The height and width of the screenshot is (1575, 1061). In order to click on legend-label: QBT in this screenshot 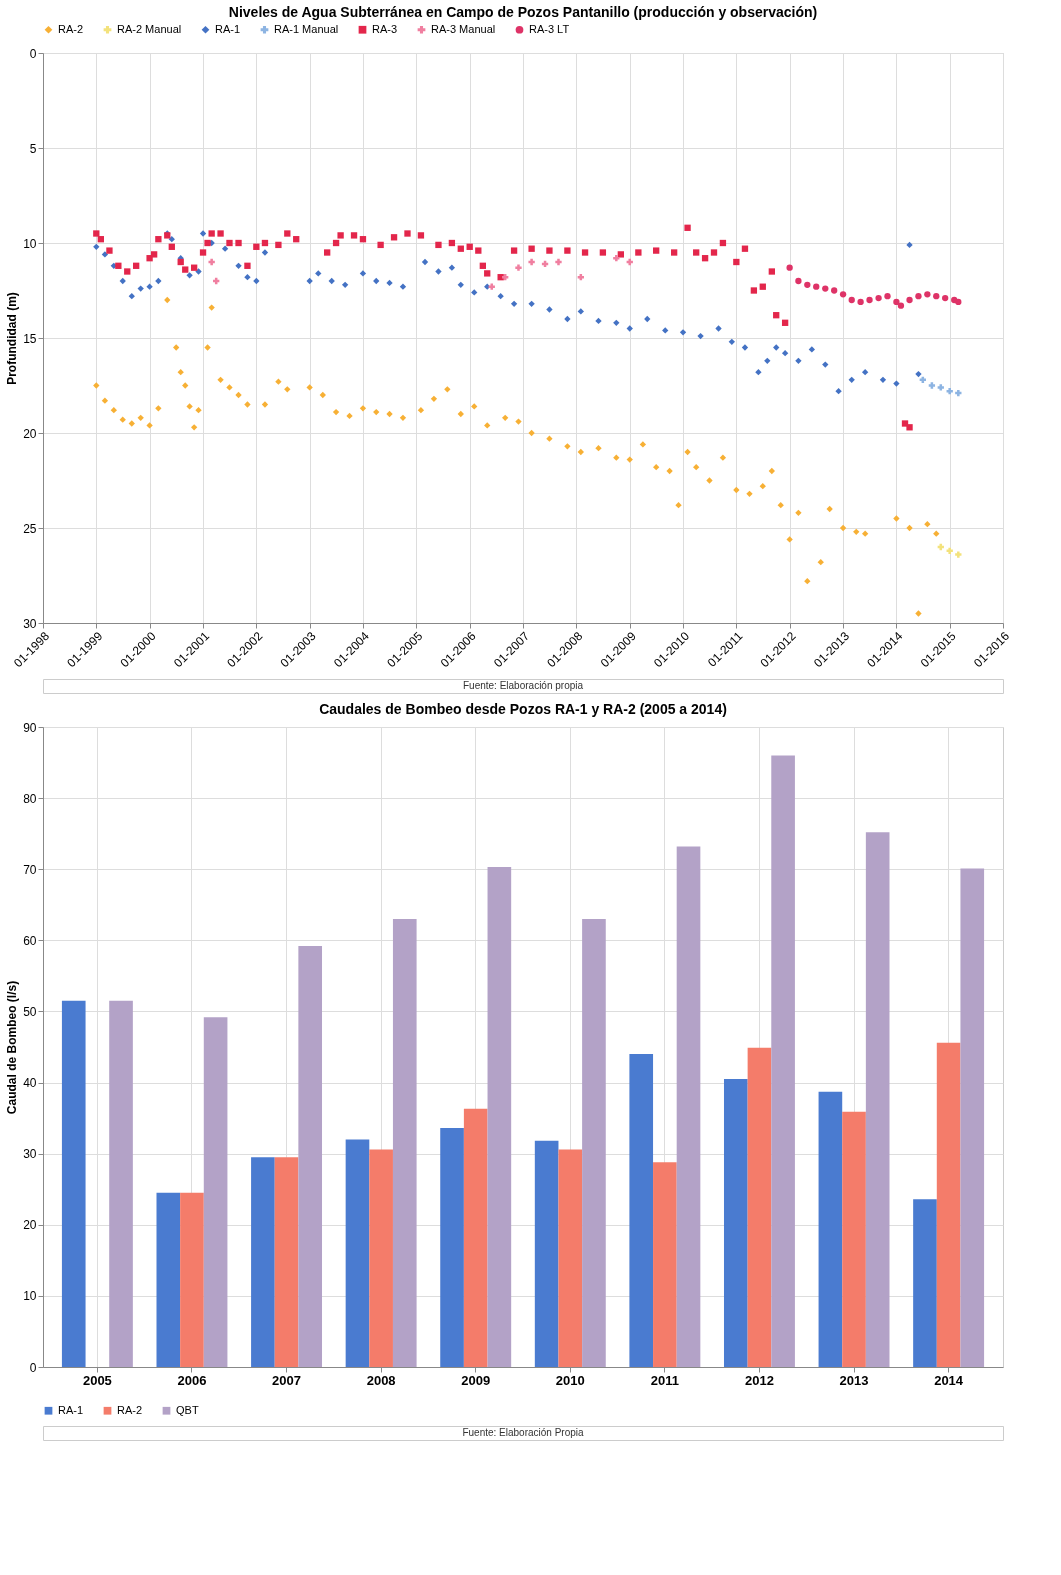, I will do `click(187, 1409)`.